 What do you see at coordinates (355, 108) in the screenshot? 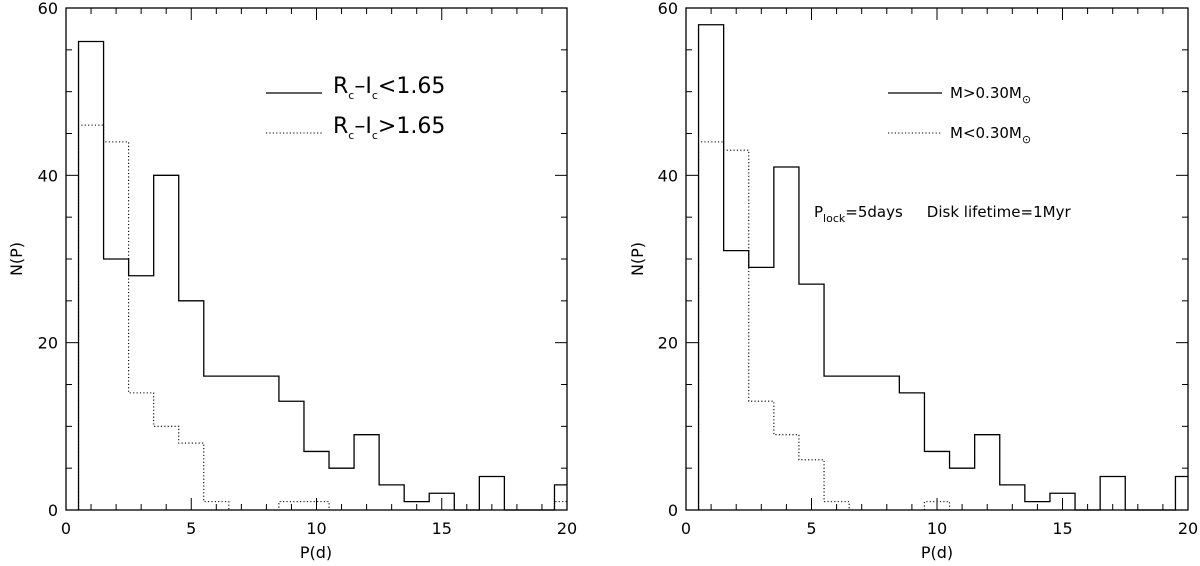
I see `legend: Rc–Ic<1.65 Rc–Ic>1.65` at bounding box center [355, 108].